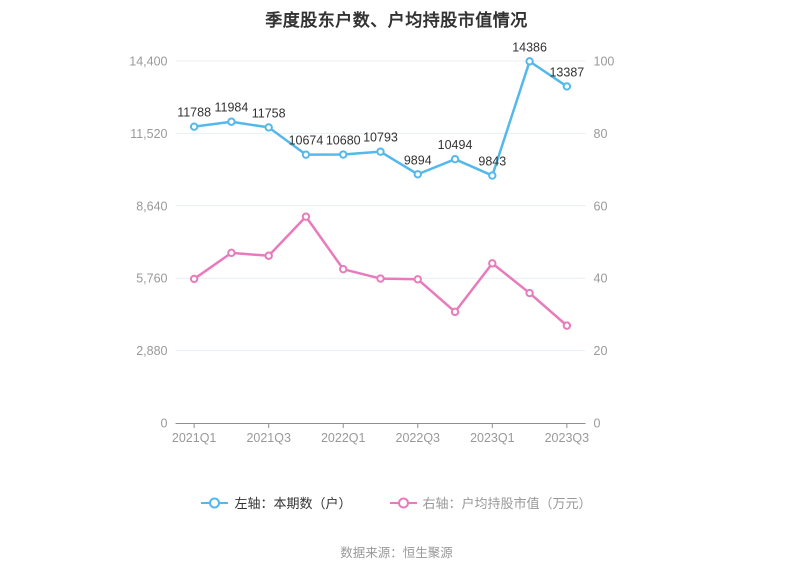 The image size is (793, 575). What do you see at coordinates (529, 47) in the screenshot?
I see `data-point-label: 14386` at bounding box center [529, 47].